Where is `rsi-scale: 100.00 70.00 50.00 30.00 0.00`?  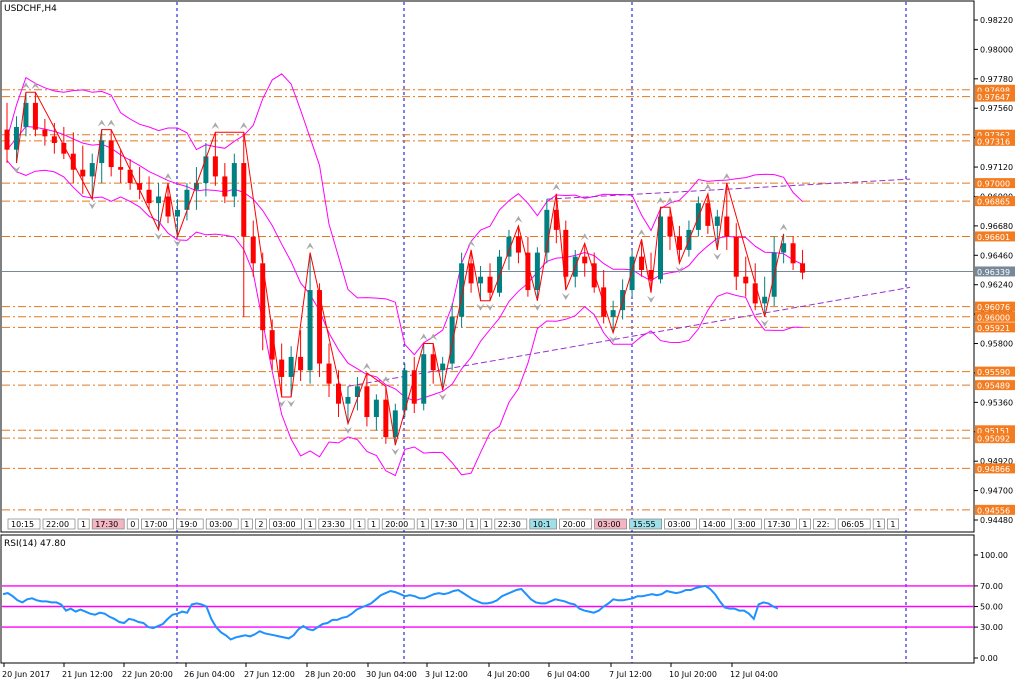
rsi-scale: 100.00 70.00 50.00 30.00 0.00 is located at coordinates (991, 607).